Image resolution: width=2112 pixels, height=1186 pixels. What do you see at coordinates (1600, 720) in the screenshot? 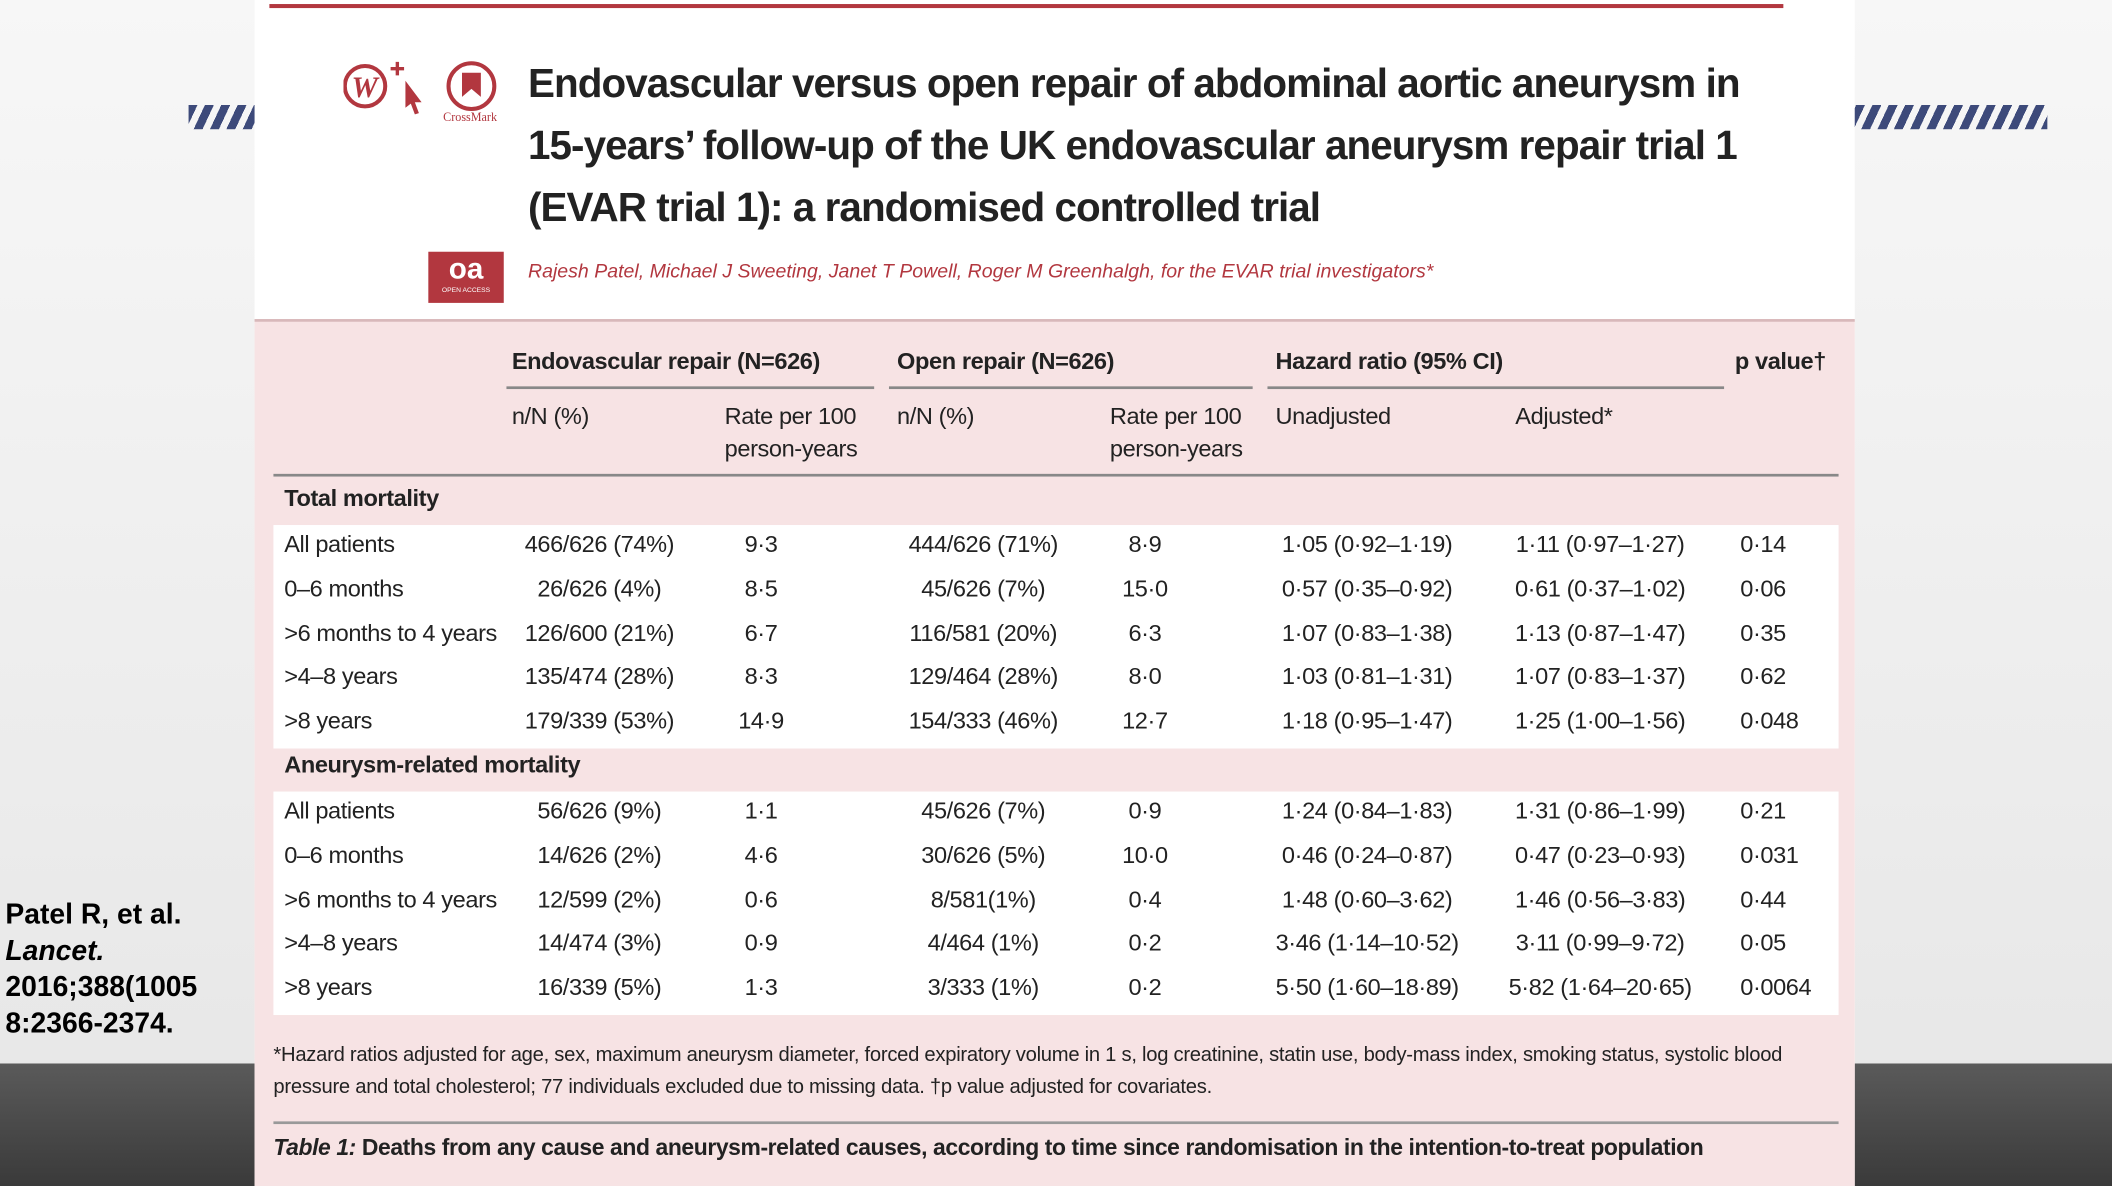
I see `cell: 1·25 (1·00–1·56)` at bounding box center [1600, 720].